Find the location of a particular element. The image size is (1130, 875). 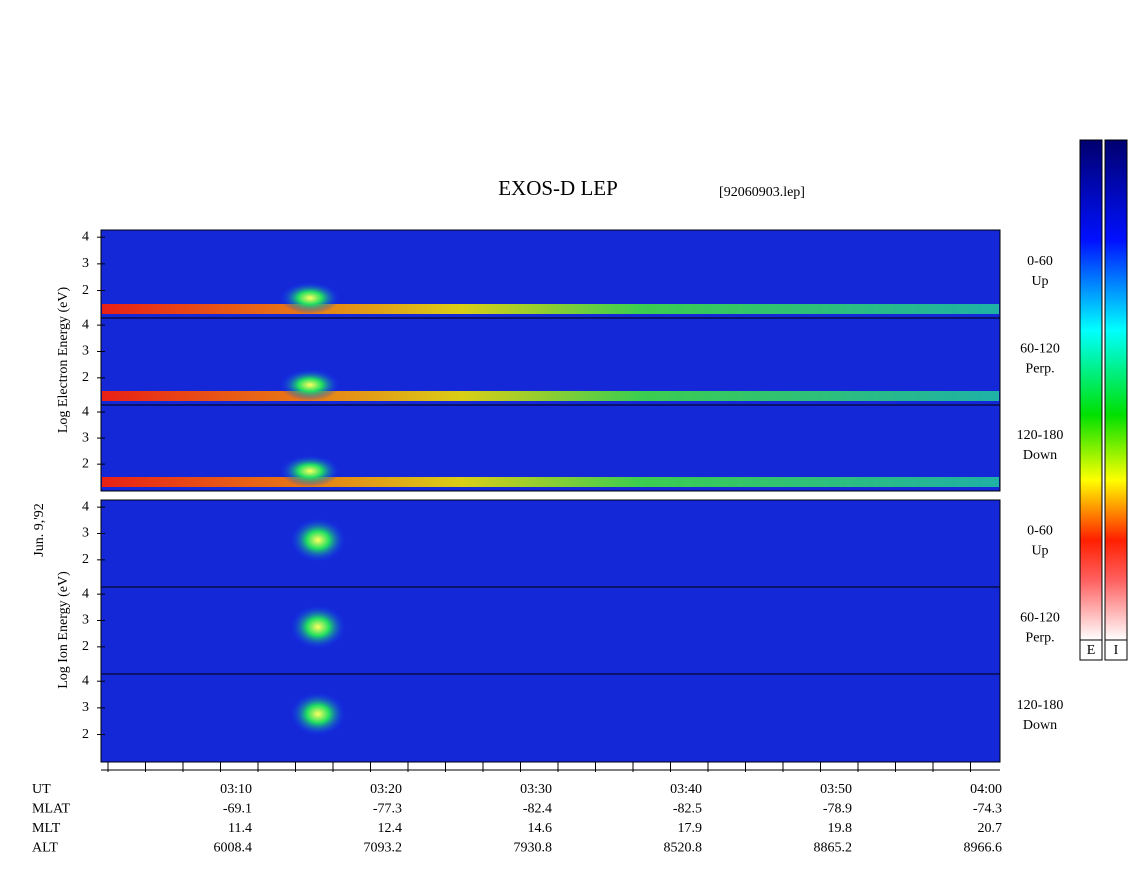

footer-value: -82.5 is located at coordinates (687, 809).